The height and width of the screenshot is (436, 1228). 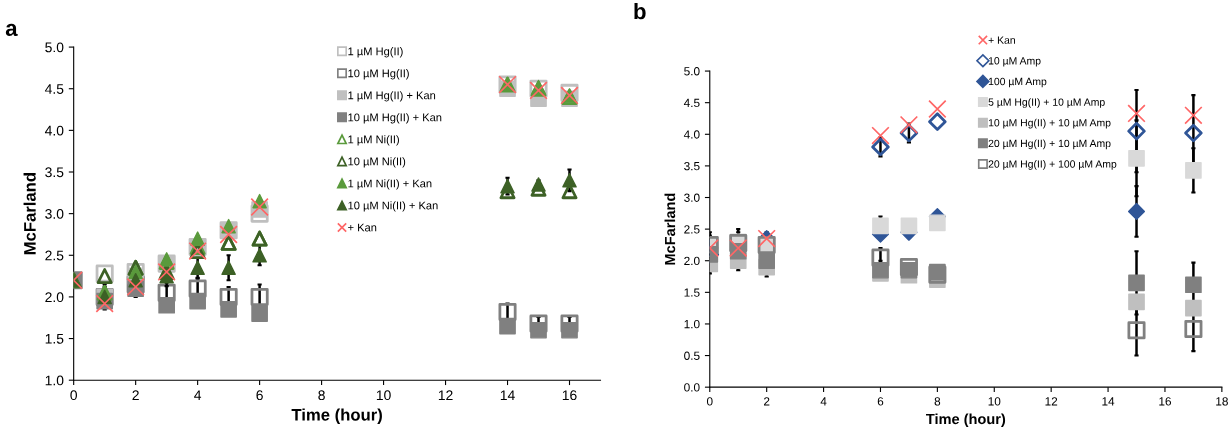 What do you see at coordinates (395, 118) in the screenshot?
I see `legend-label: 10 µM Hg(II) + Kan` at bounding box center [395, 118].